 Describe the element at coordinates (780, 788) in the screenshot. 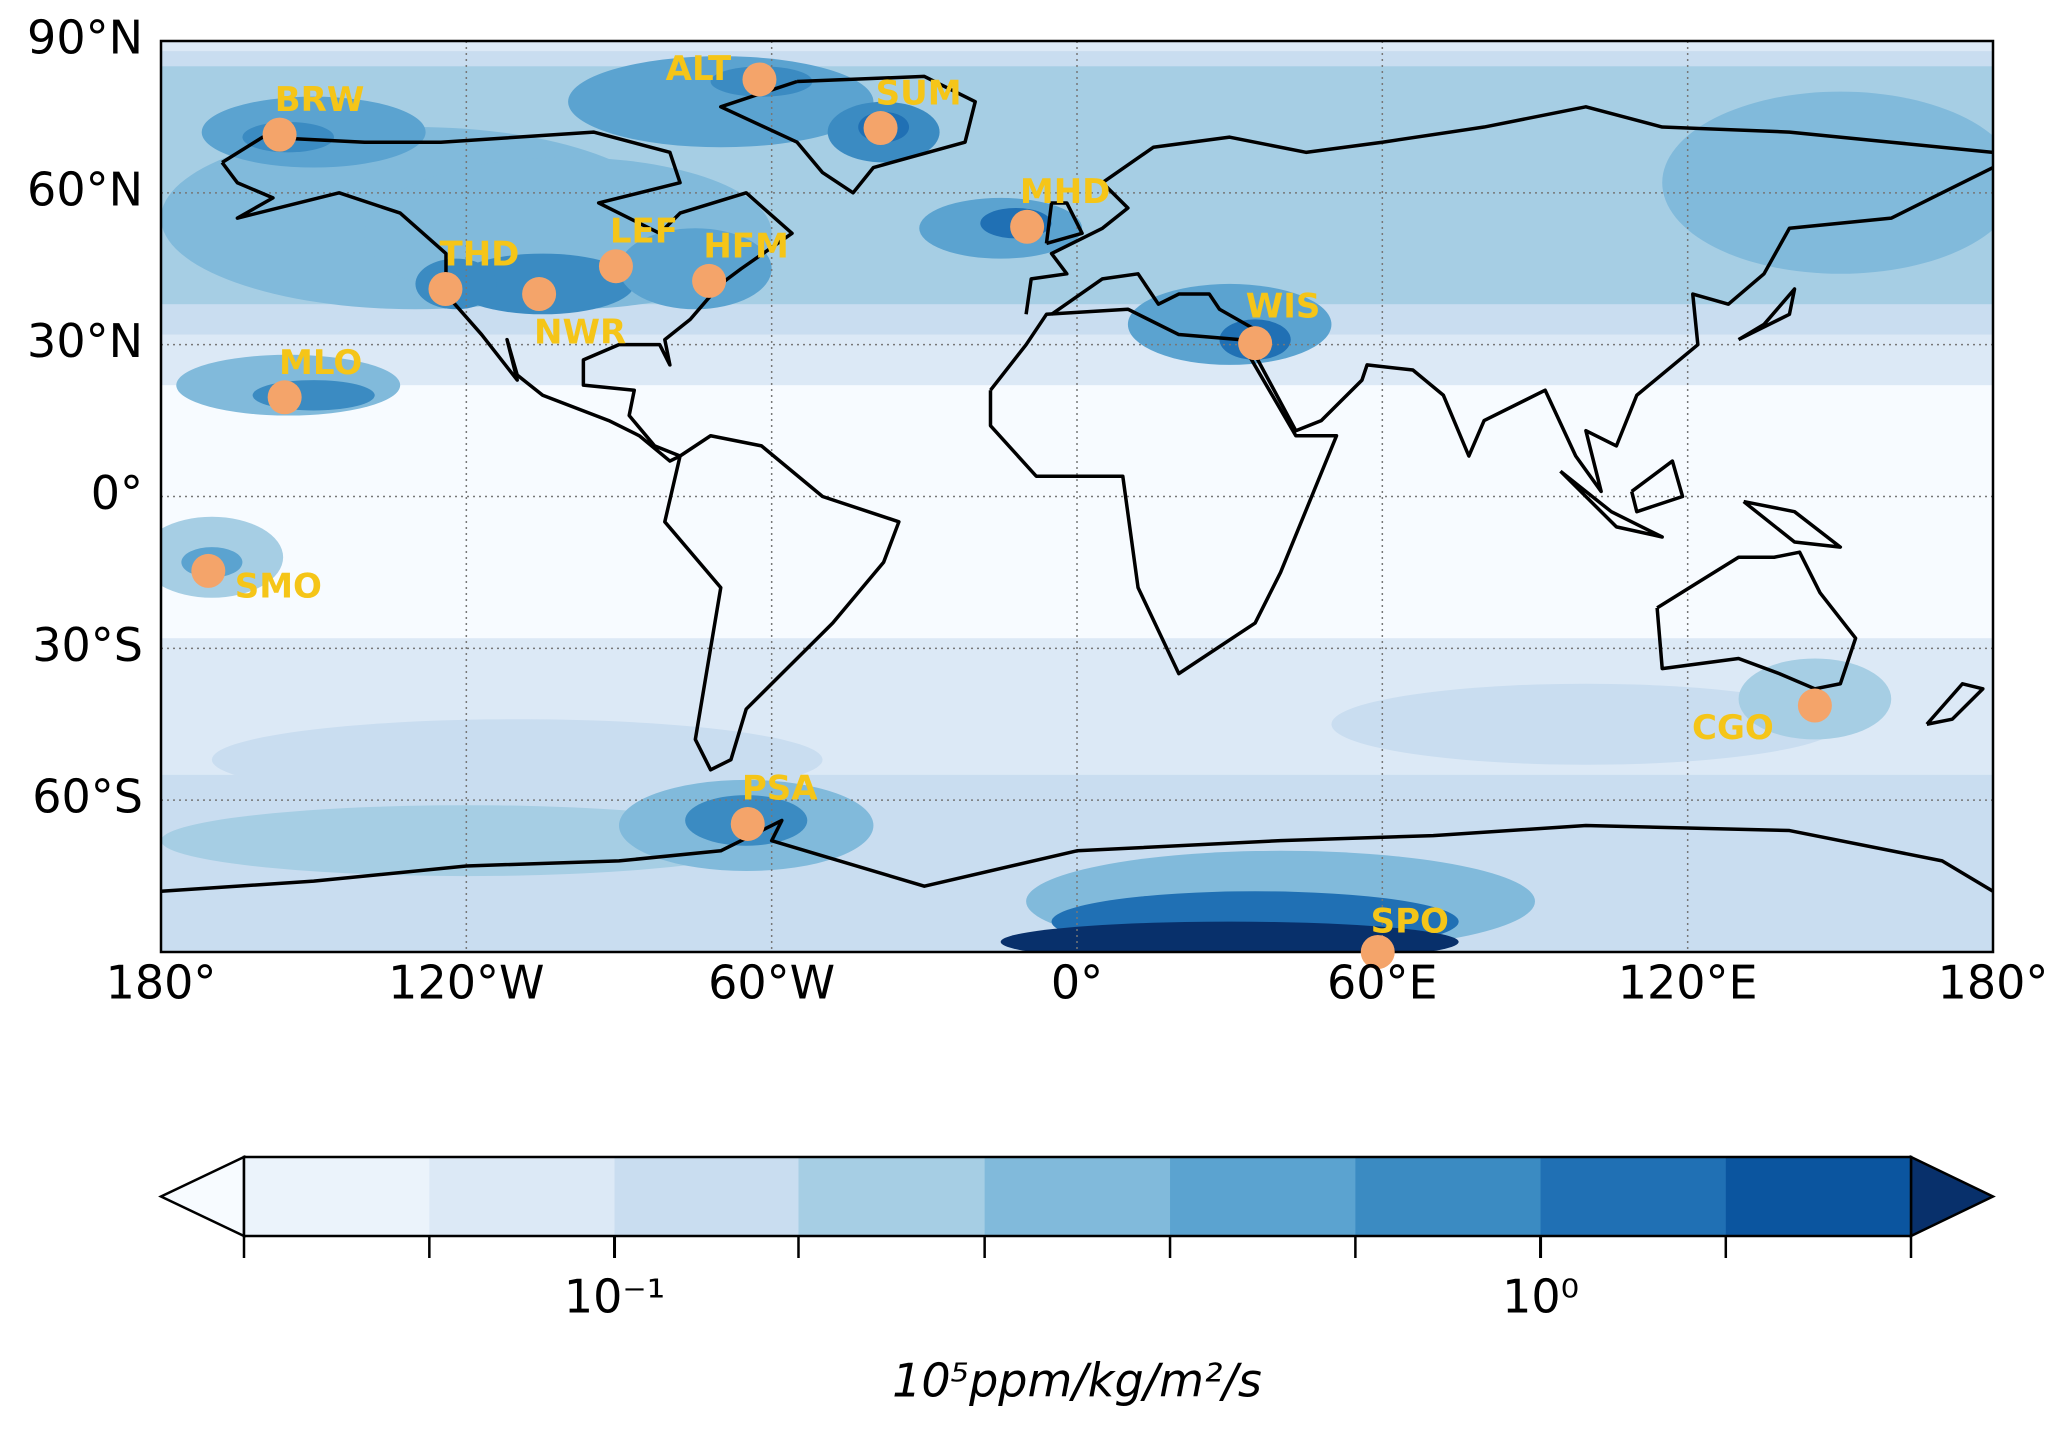

I see `station-label: PSA` at that location.